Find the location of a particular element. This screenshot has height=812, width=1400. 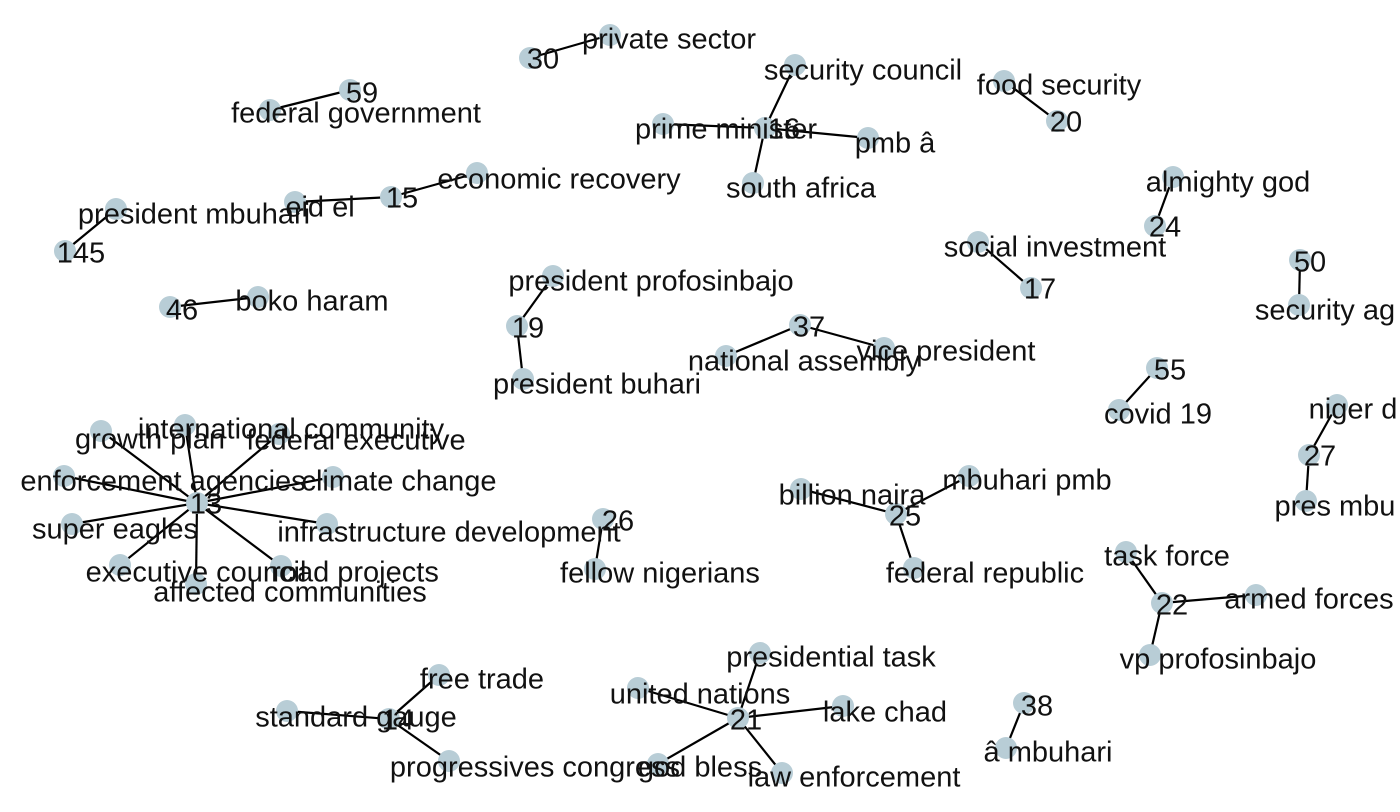

node-label-enforcement-agencies: enforcement agencies is located at coordinates (162, 482).